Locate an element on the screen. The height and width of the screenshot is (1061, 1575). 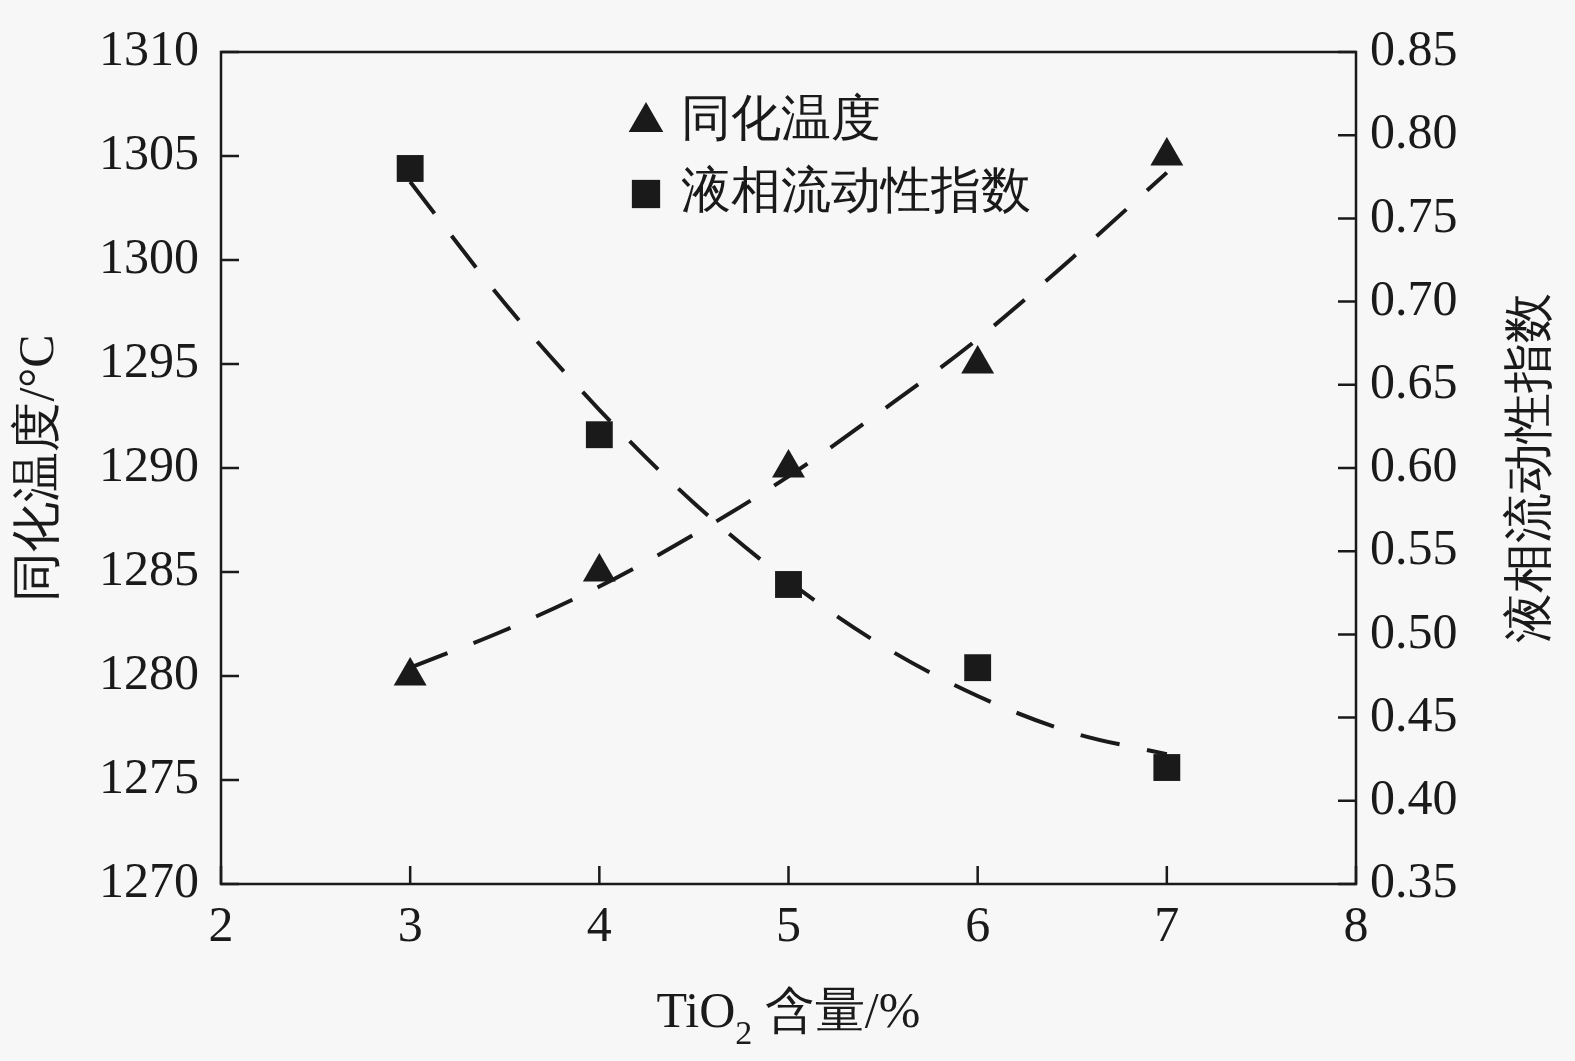
y-tick-label: 1285 is located at coordinates (149, 568).